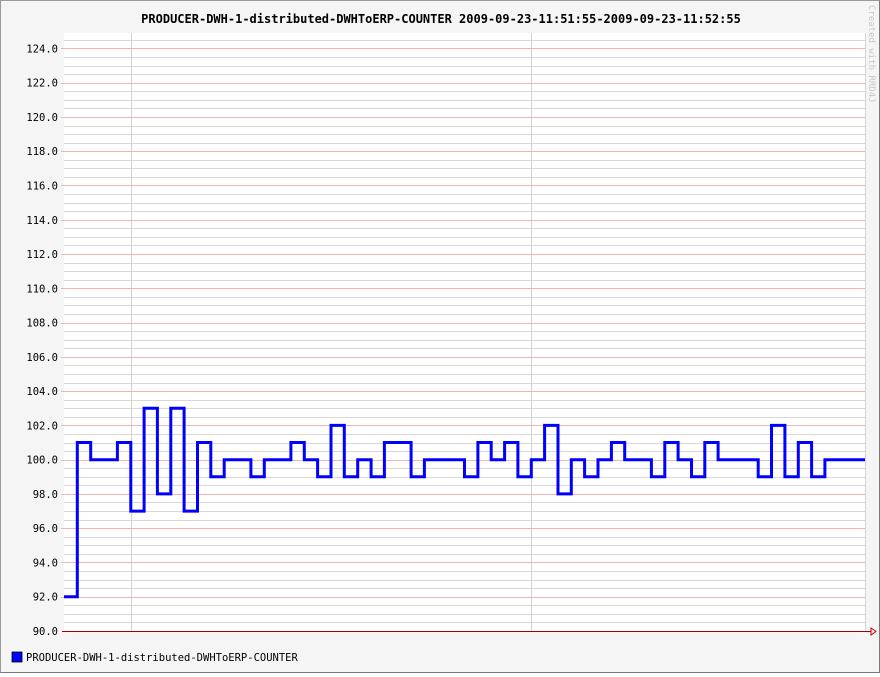  Describe the element at coordinates (42, 49) in the screenshot. I see `y-tick-label: 124.0` at that location.